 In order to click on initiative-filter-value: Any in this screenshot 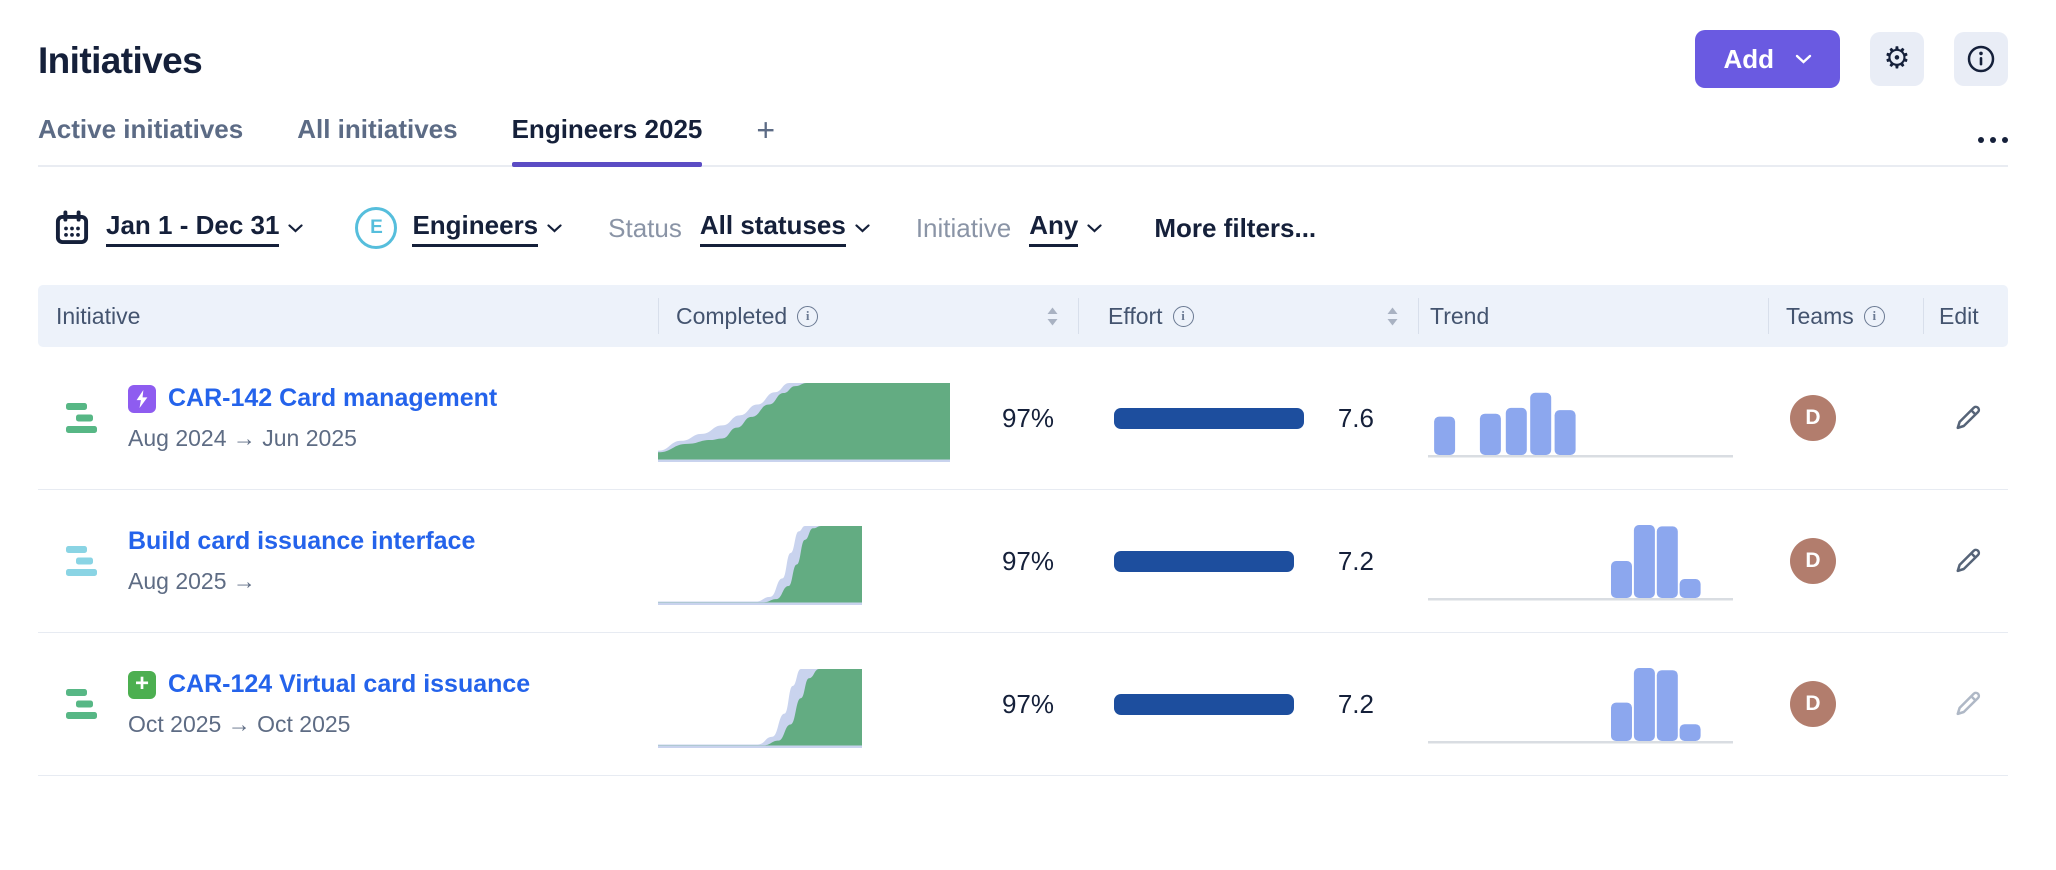, I will do `click(1054, 228)`.